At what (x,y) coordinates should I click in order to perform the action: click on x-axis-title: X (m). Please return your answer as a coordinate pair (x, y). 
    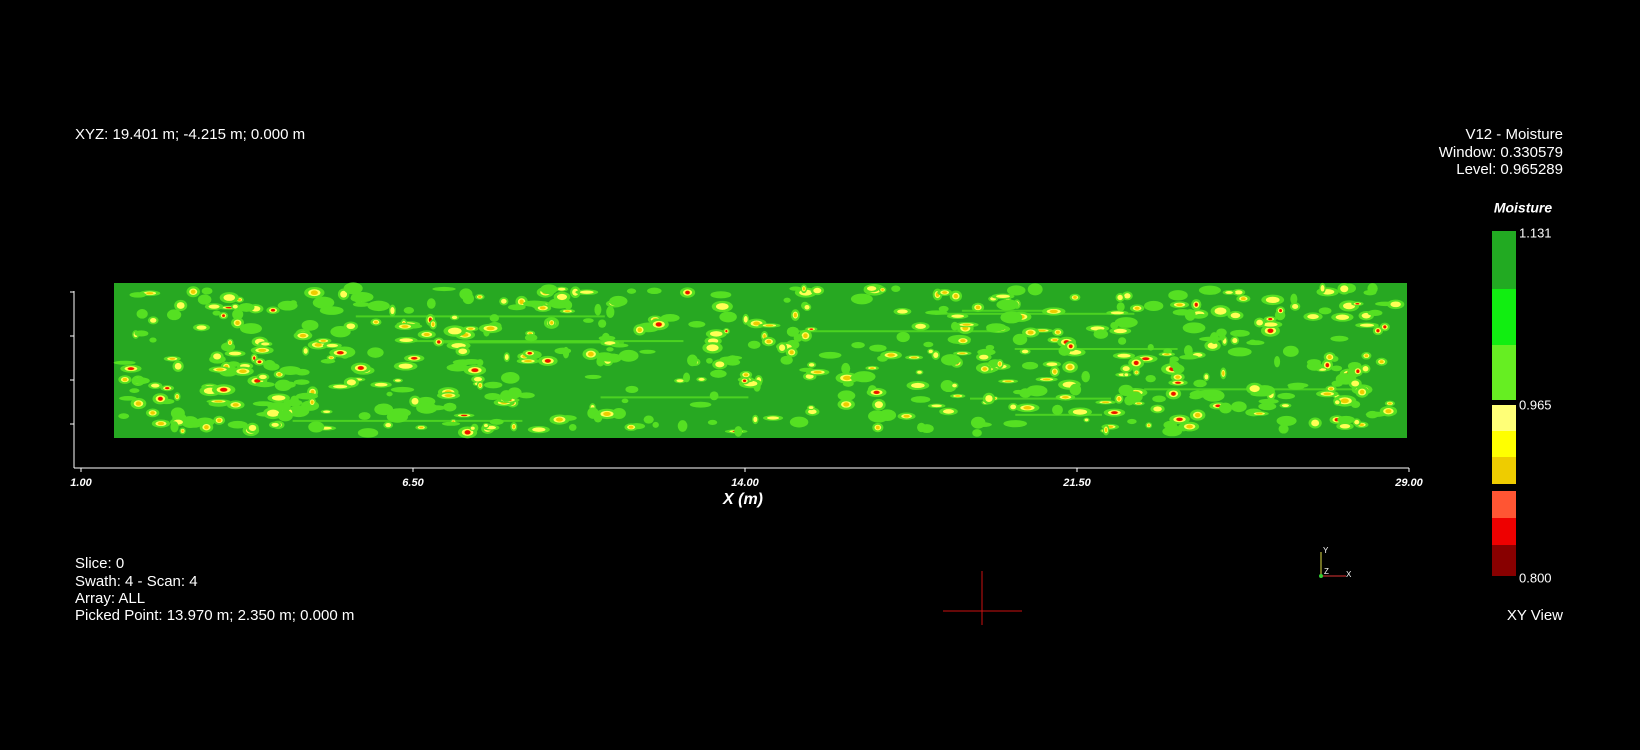
    Looking at the image, I should click on (742, 499).